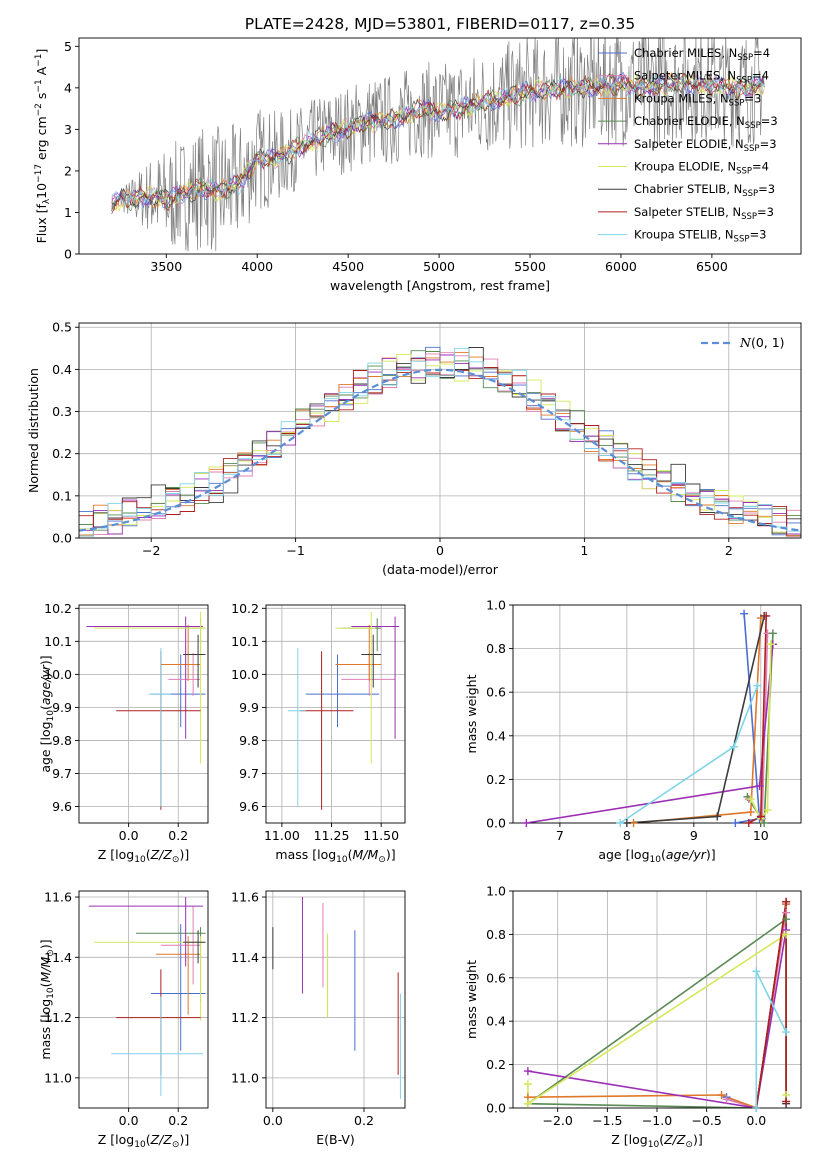 The image size is (819, 1170). What do you see at coordinates (68, 212) in the screenshot?
I see `y-tick-label: 1` at bounding box center [68, 212].